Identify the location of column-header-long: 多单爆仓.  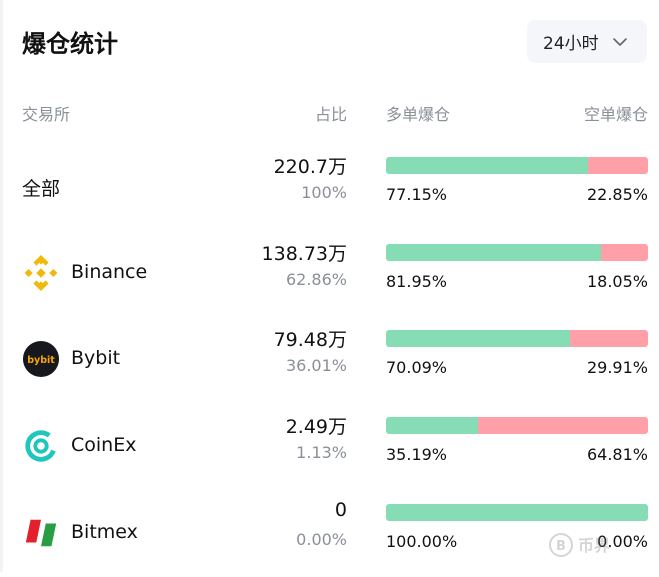
(418, 114).